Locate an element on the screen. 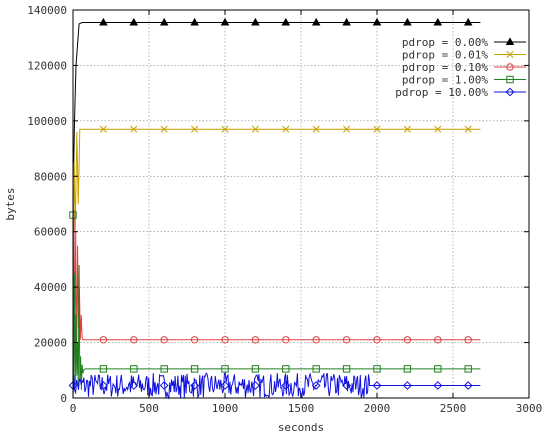 Image resolution: width=550 pixels, height=440 pixels. x-tick-label: 0 is located at coordinates (73, 408).